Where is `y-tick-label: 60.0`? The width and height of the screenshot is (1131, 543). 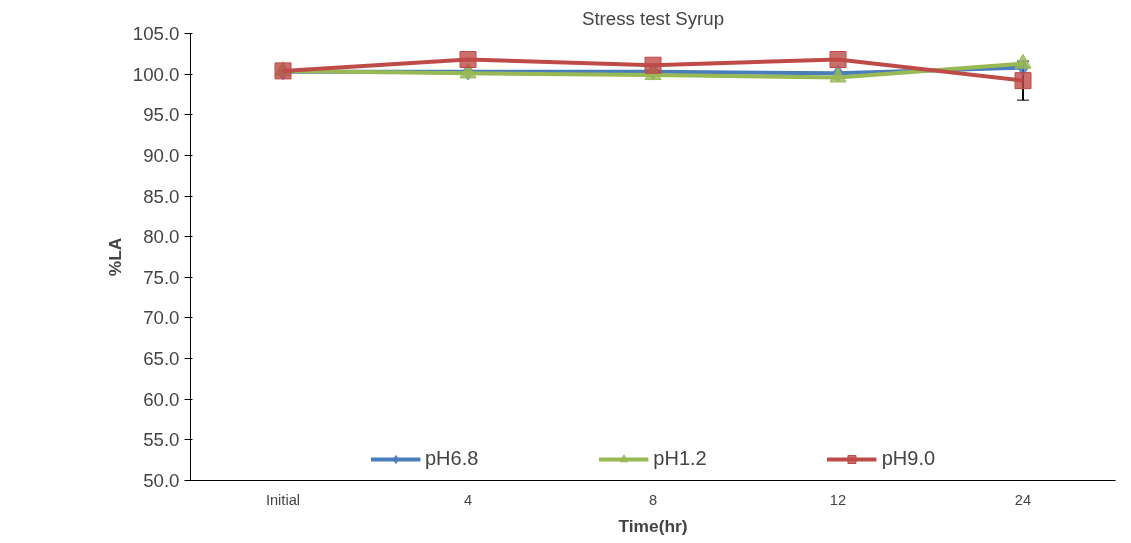
y-tick-label: 60.0 is located at coordinates (161, 399).